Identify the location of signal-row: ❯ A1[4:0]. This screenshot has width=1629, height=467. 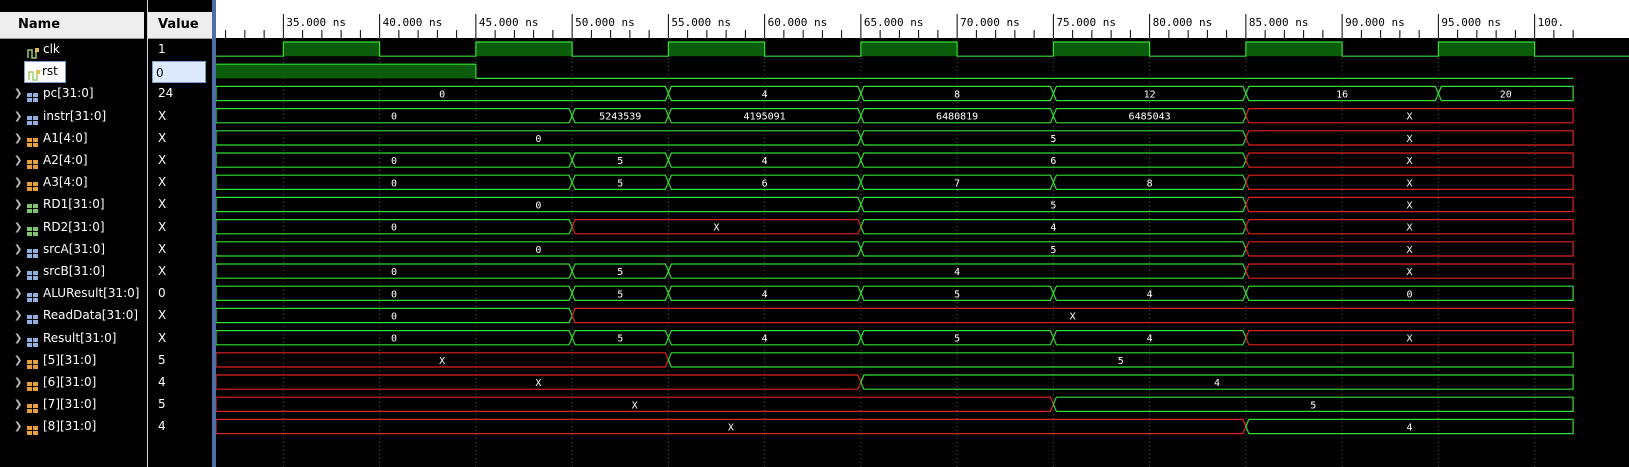
(74, 138).